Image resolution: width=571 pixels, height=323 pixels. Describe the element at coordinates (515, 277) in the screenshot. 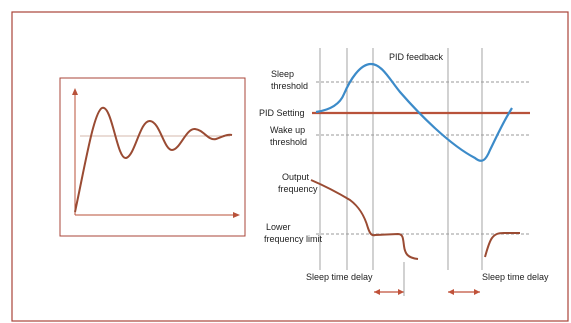

I see `label-sleep-delay-2: Sleep time delay` at that location.